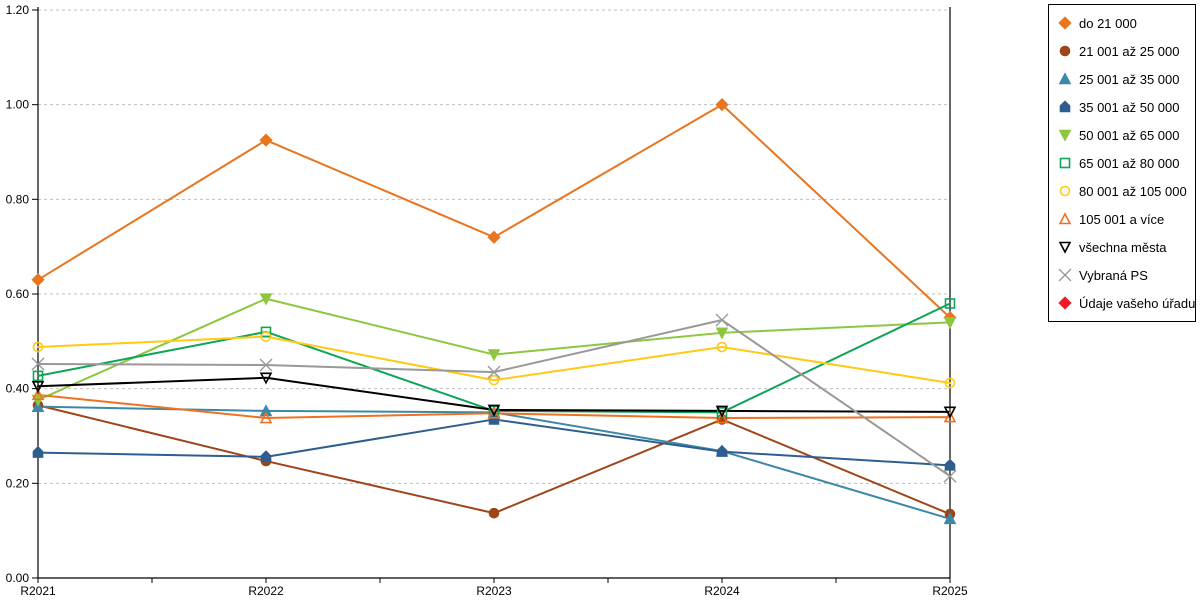  Describe the element at coordinates (1137, 303) in the screenshot. I see `legend-label: Údaje vašeho úřadu` at that location.